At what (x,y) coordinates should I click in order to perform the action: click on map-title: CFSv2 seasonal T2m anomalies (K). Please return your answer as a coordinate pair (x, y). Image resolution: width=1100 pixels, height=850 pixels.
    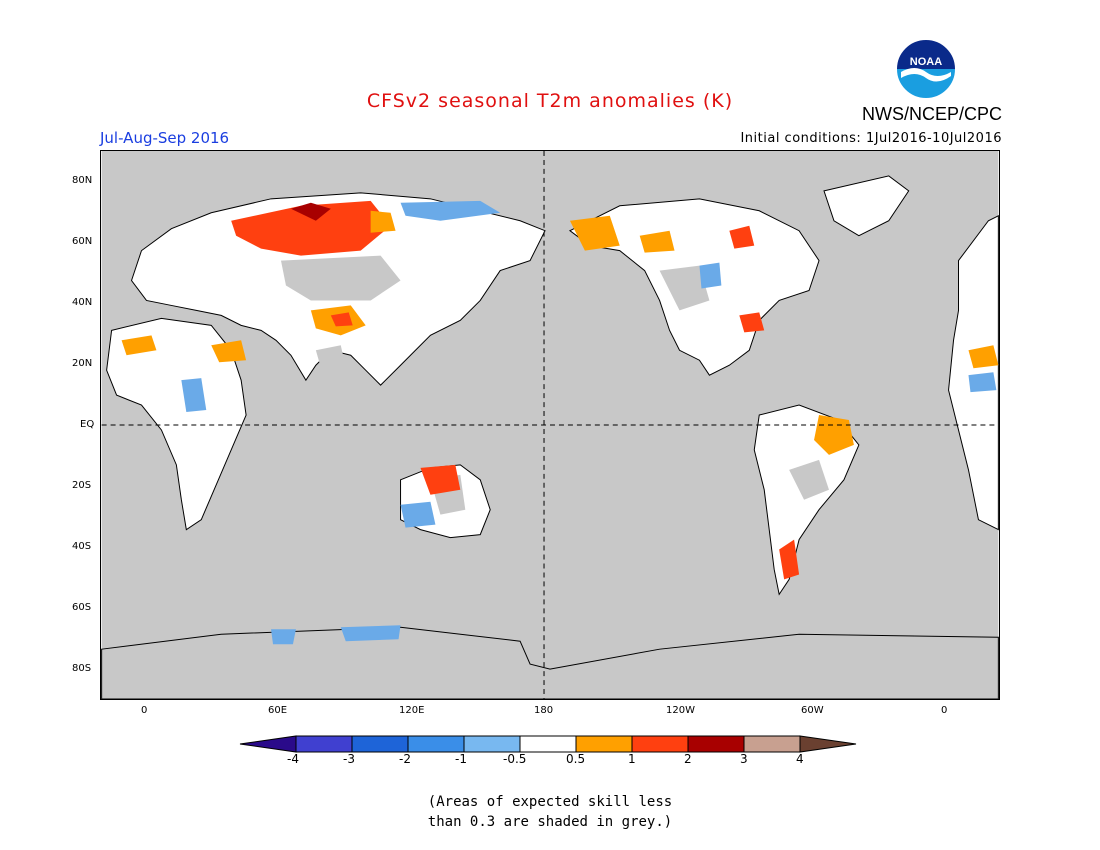
    Looking at the image, I should click on (550, 101).